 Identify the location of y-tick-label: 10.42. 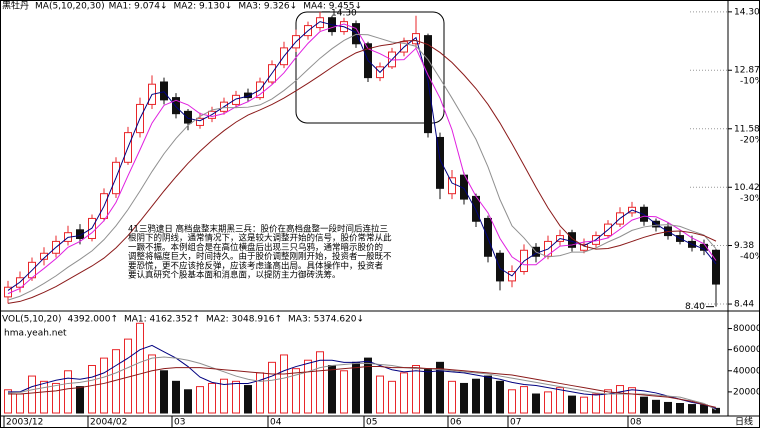
(747, 188).